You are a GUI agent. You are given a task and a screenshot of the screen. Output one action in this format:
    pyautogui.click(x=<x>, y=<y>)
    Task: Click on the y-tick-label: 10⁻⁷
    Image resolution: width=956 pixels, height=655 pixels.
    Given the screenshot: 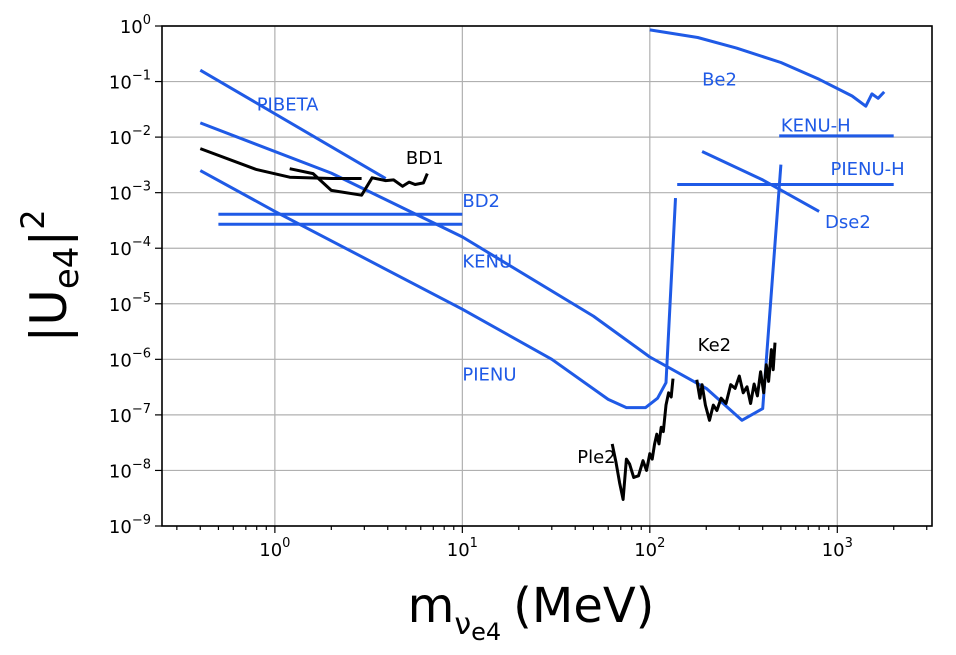 What is the action you would take?
    pyautogui.click(x=130, y=414)
    